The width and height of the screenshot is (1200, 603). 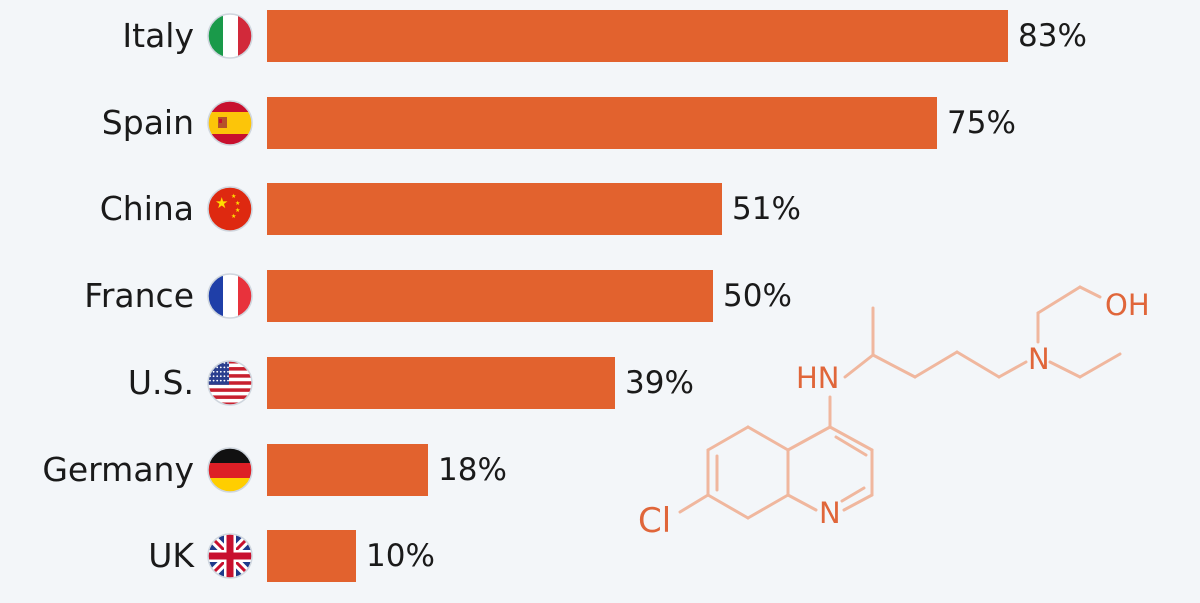 I want to click on value-label: 83%, so click(x=1052, y=36).